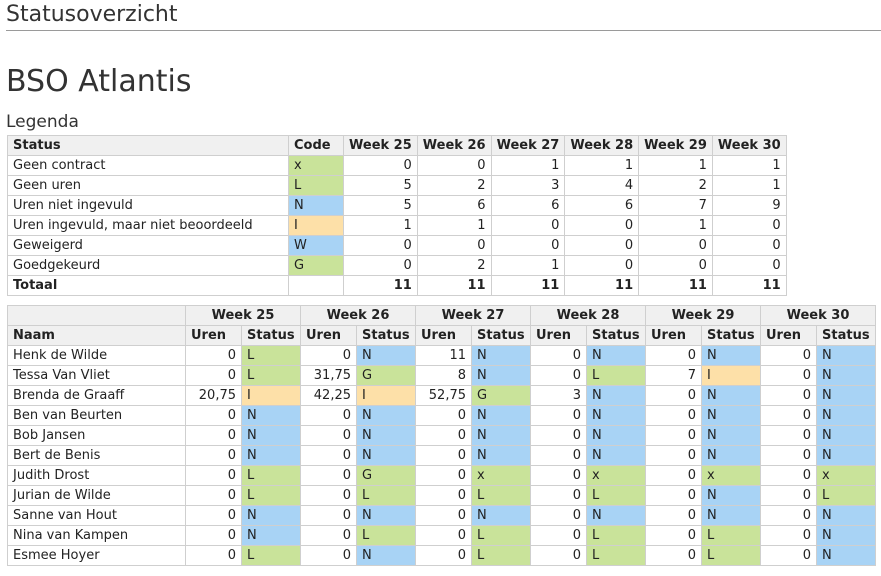 The width and height of the screenshot is (881, 576). Describe the element at coordinates (441, 555) in the screenshot. I see `employee-row: Esmee Hoyer 0 L 0 N 0 L 0 L 0 L 0 N` at that location.